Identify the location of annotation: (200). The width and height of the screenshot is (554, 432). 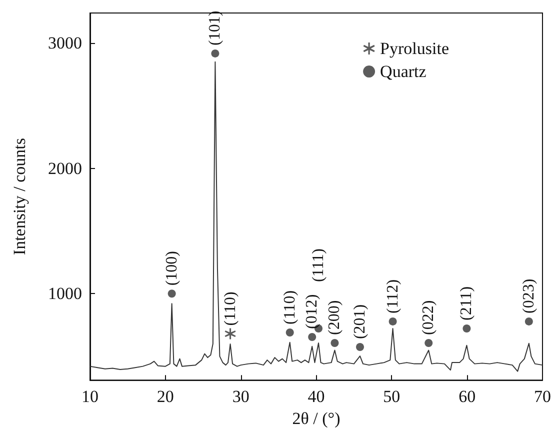
(335, 318).